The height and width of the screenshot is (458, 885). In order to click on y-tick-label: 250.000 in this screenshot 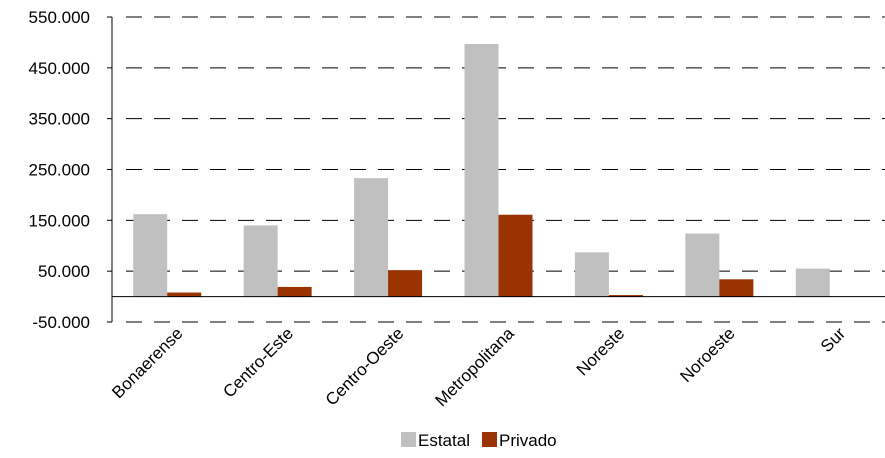, I will do `click(59, 170)`.